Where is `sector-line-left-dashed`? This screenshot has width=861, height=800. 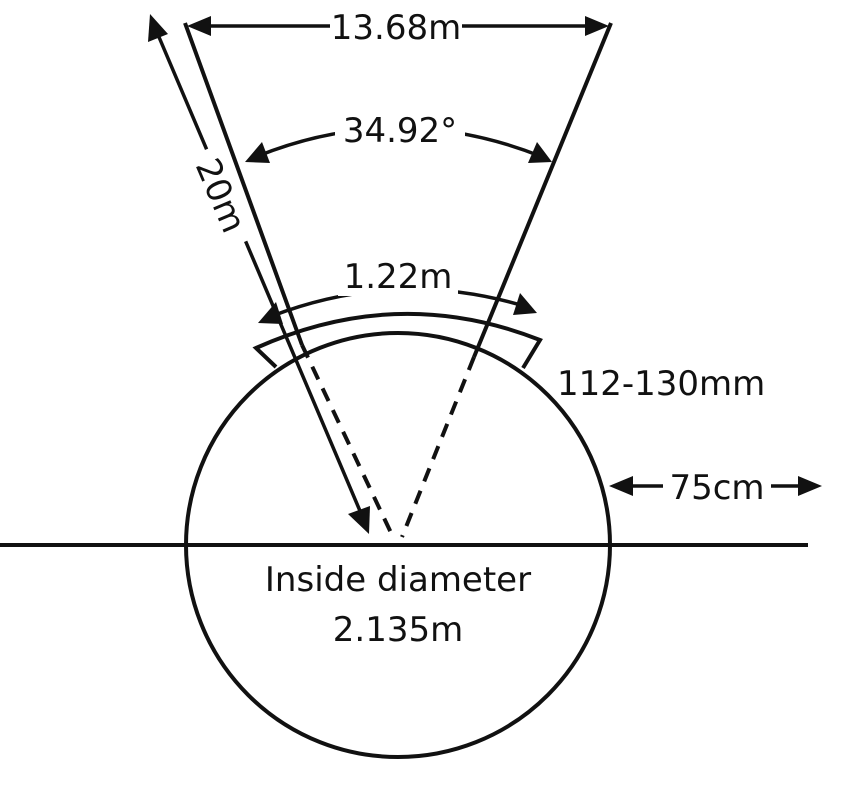 sector-line-left-dashed is located at coordinates (347, 441).